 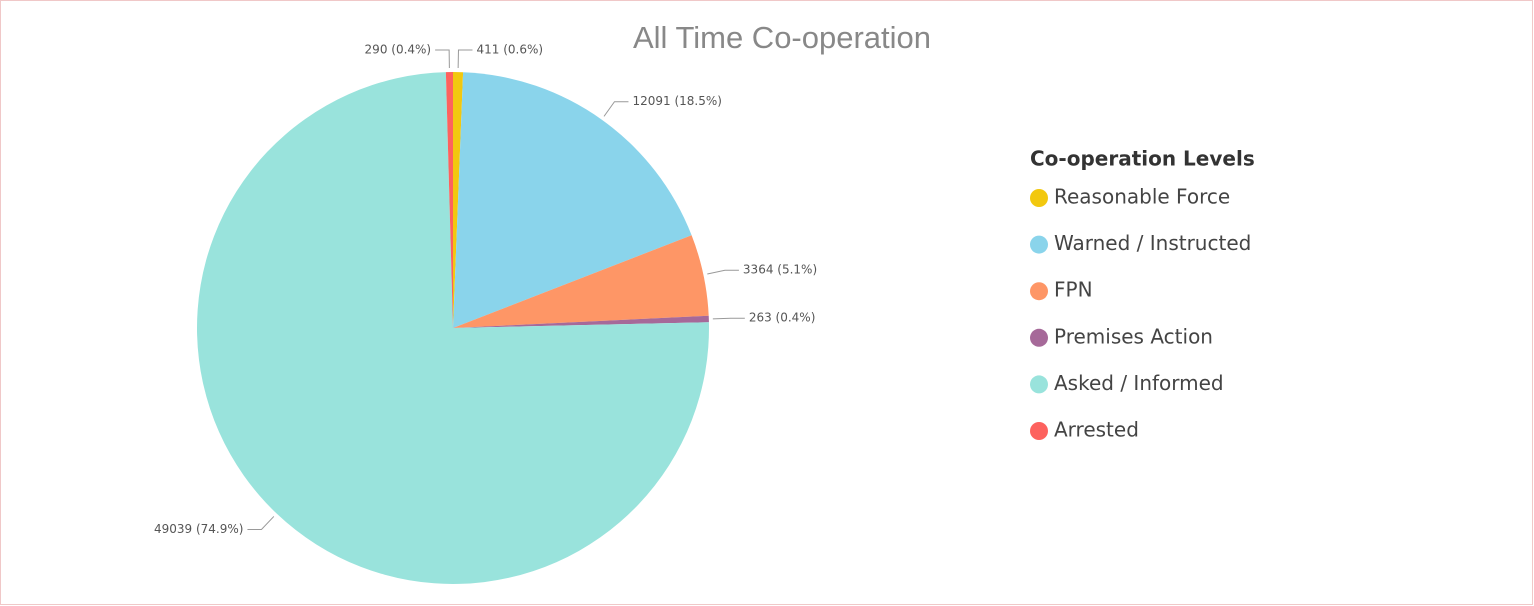 What do you see at coordinates (1142, 159) in the screenshot?
I see `legend-title: Co-operation Levels` at bounding box center [1142, 159].